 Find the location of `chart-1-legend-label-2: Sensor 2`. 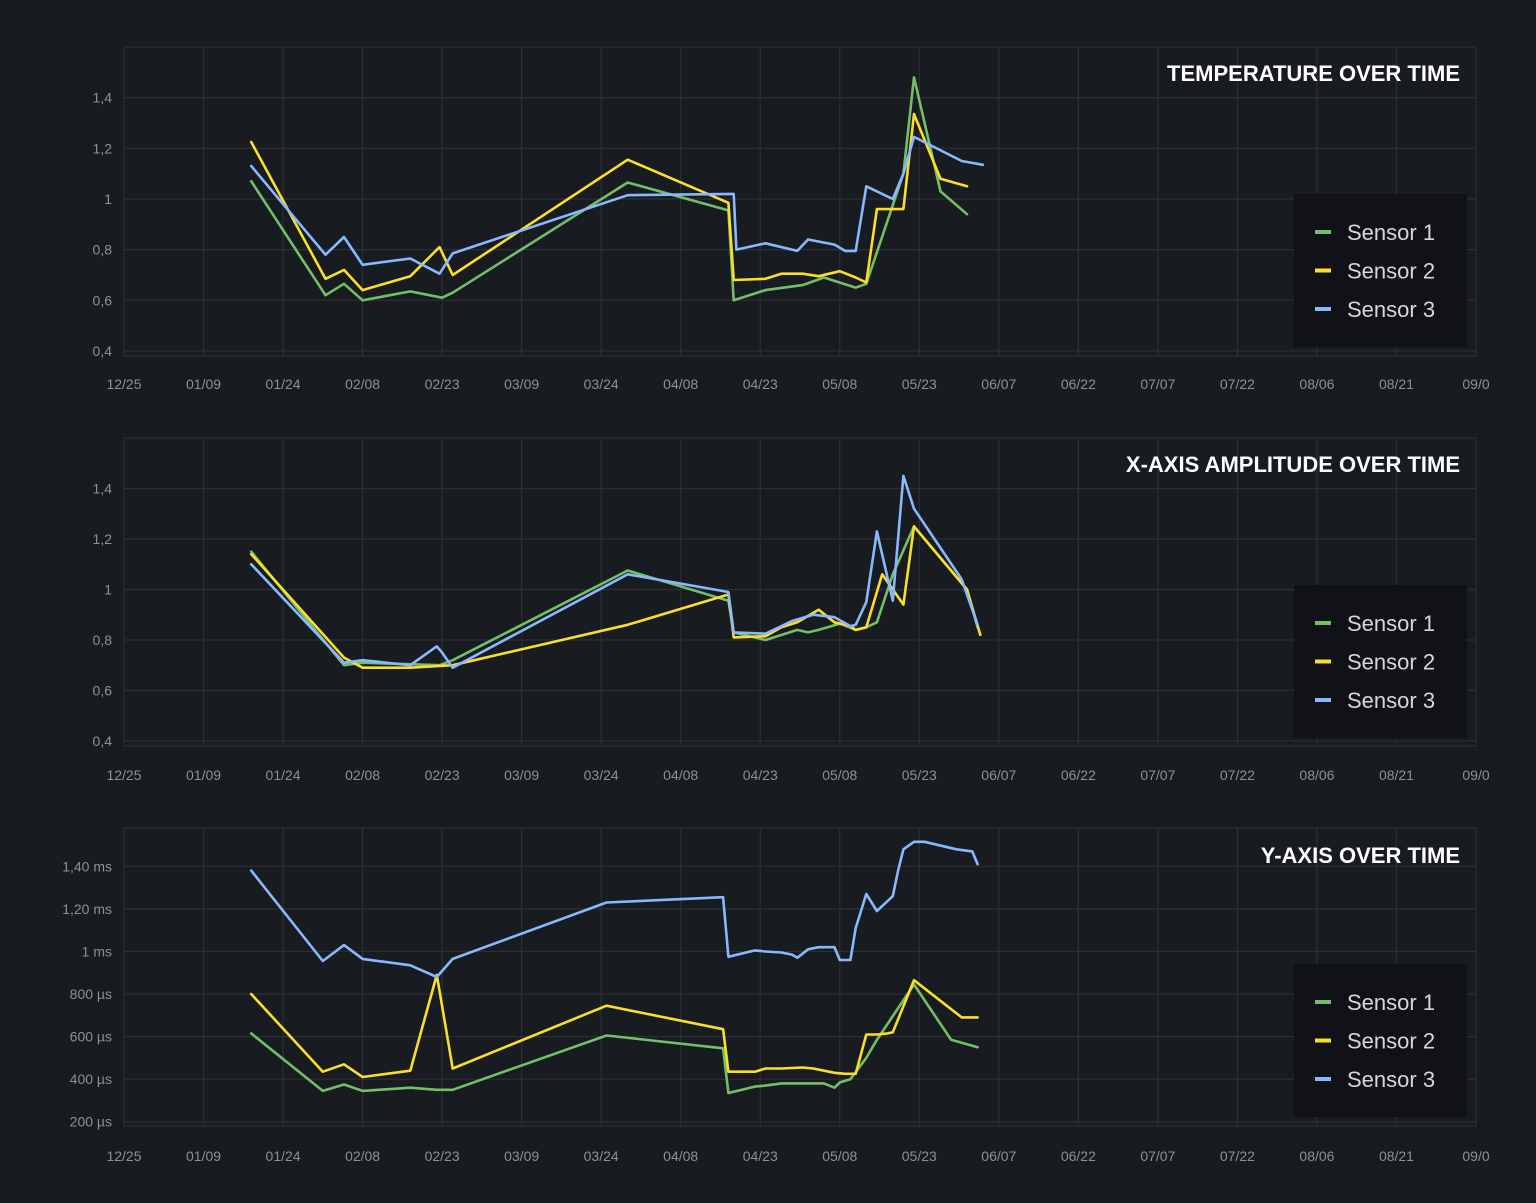

chart-1-legend-label-2: Sensor 2 is located at coordinates (1391, 271).